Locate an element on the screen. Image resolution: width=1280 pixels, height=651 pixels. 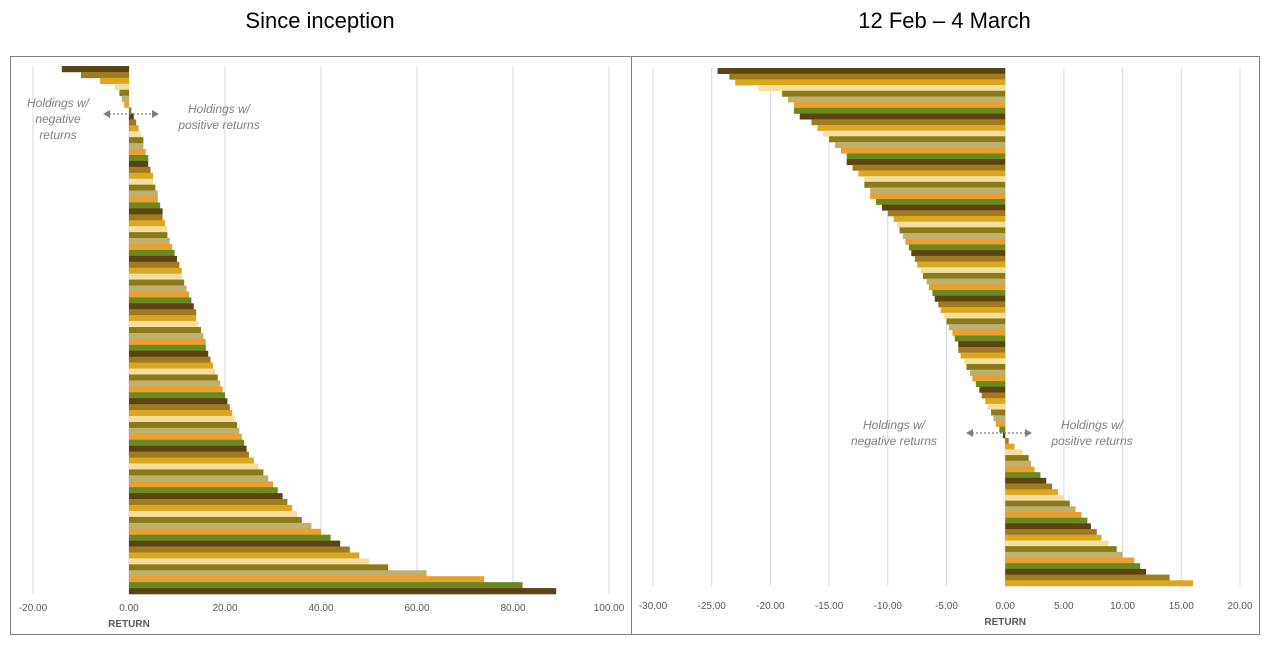
double-arrow-icon is located at coordinates (999, 433).